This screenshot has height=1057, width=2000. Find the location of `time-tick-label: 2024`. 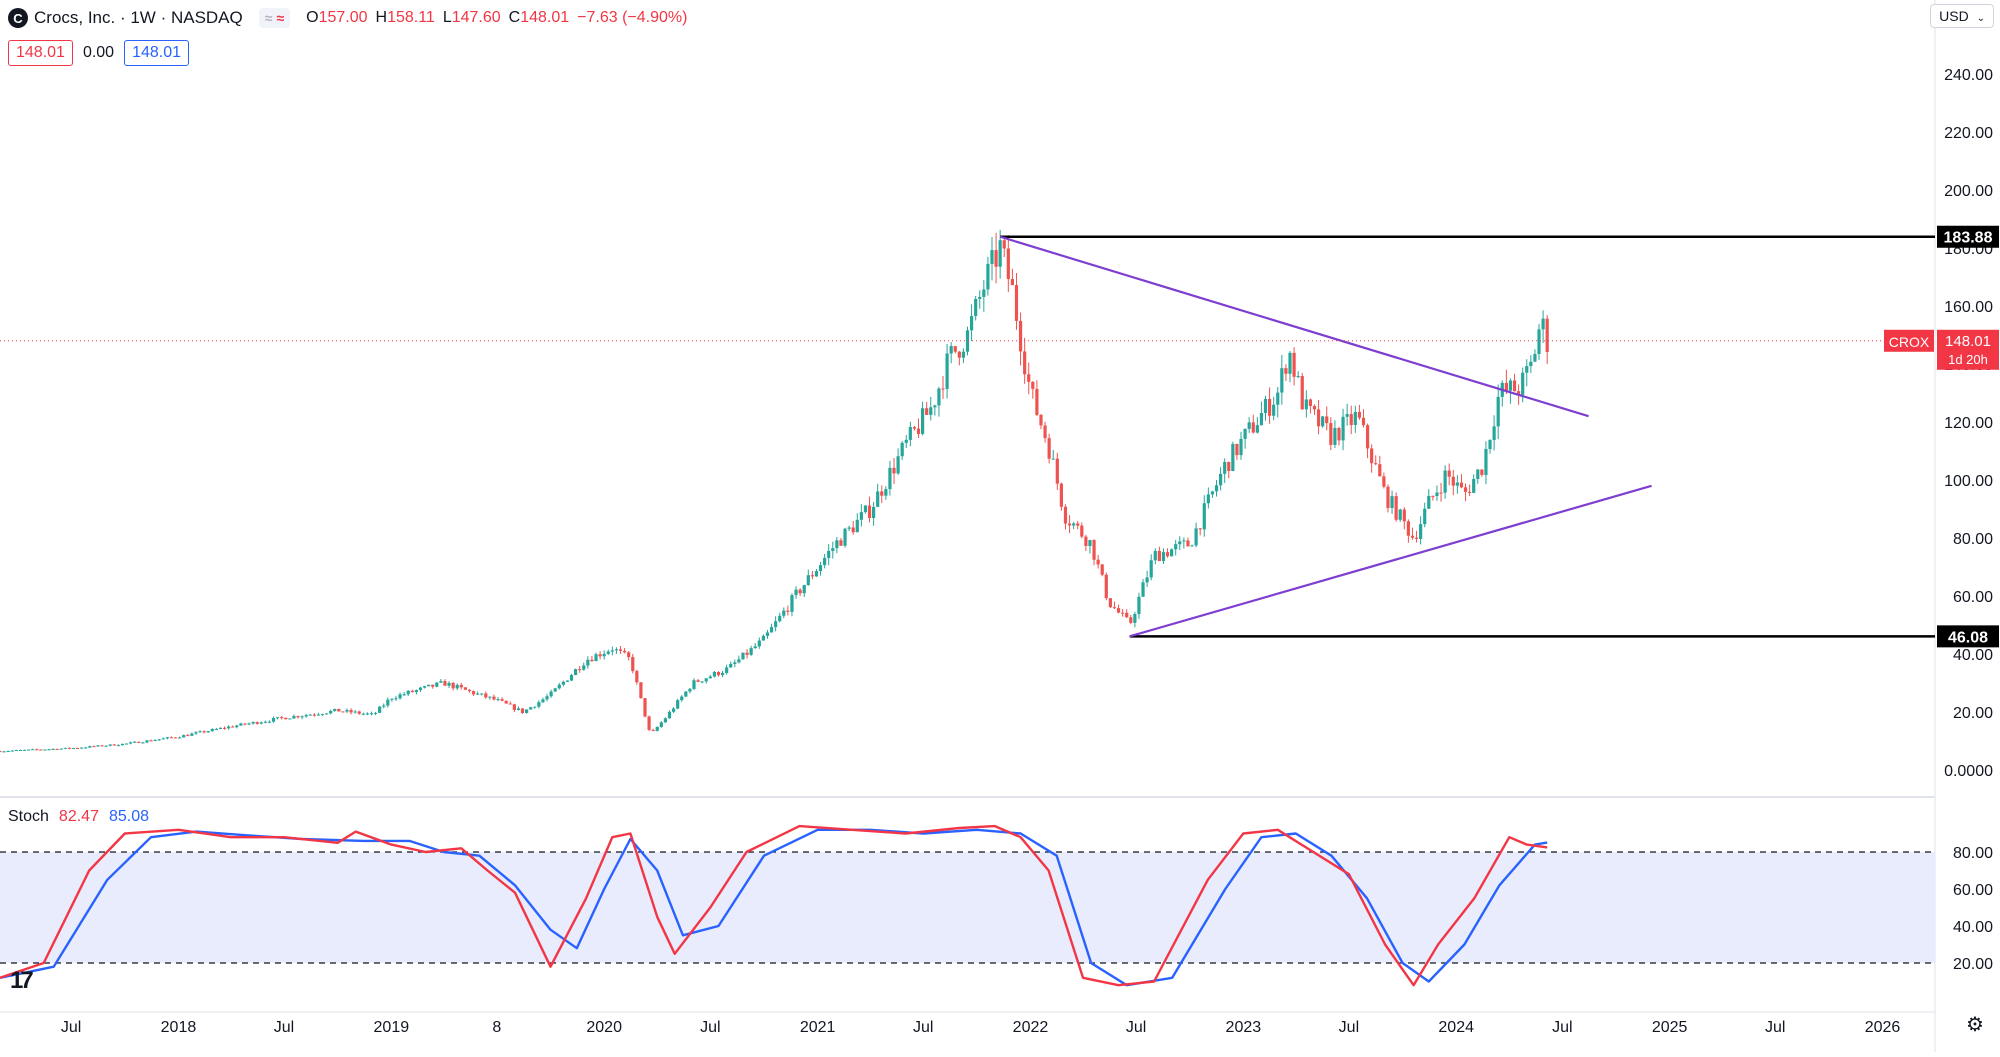

time-tick-label: 2024 is located at coordinates (1456, 1027).